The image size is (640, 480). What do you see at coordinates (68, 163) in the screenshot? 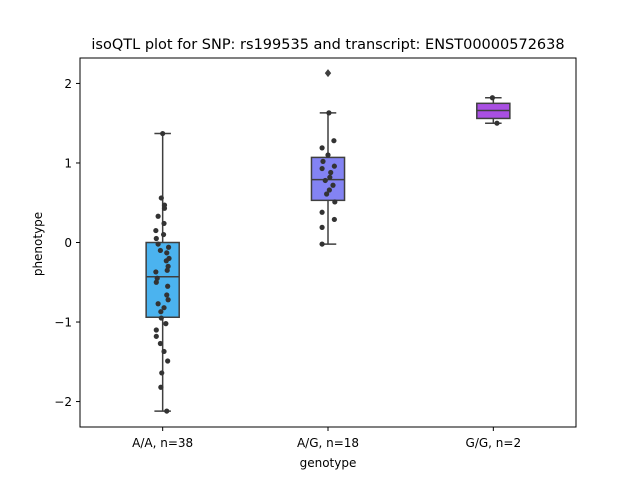
I see `y-tick-label: 1` at bounding box center [68, 163].